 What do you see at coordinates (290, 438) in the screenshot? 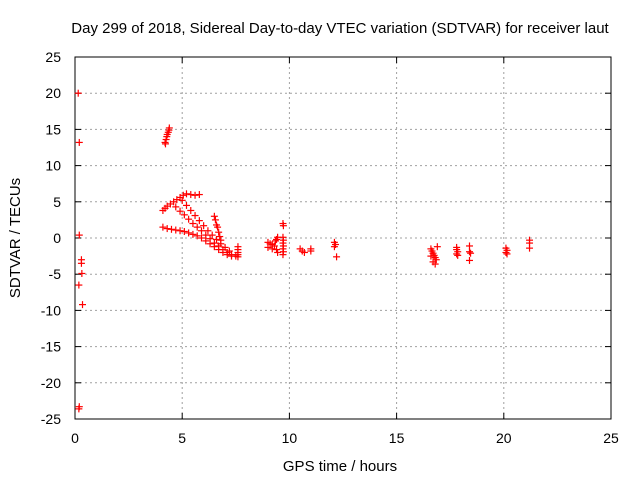
I see `x-tick-label: 10` at bounding box center [290, 438].